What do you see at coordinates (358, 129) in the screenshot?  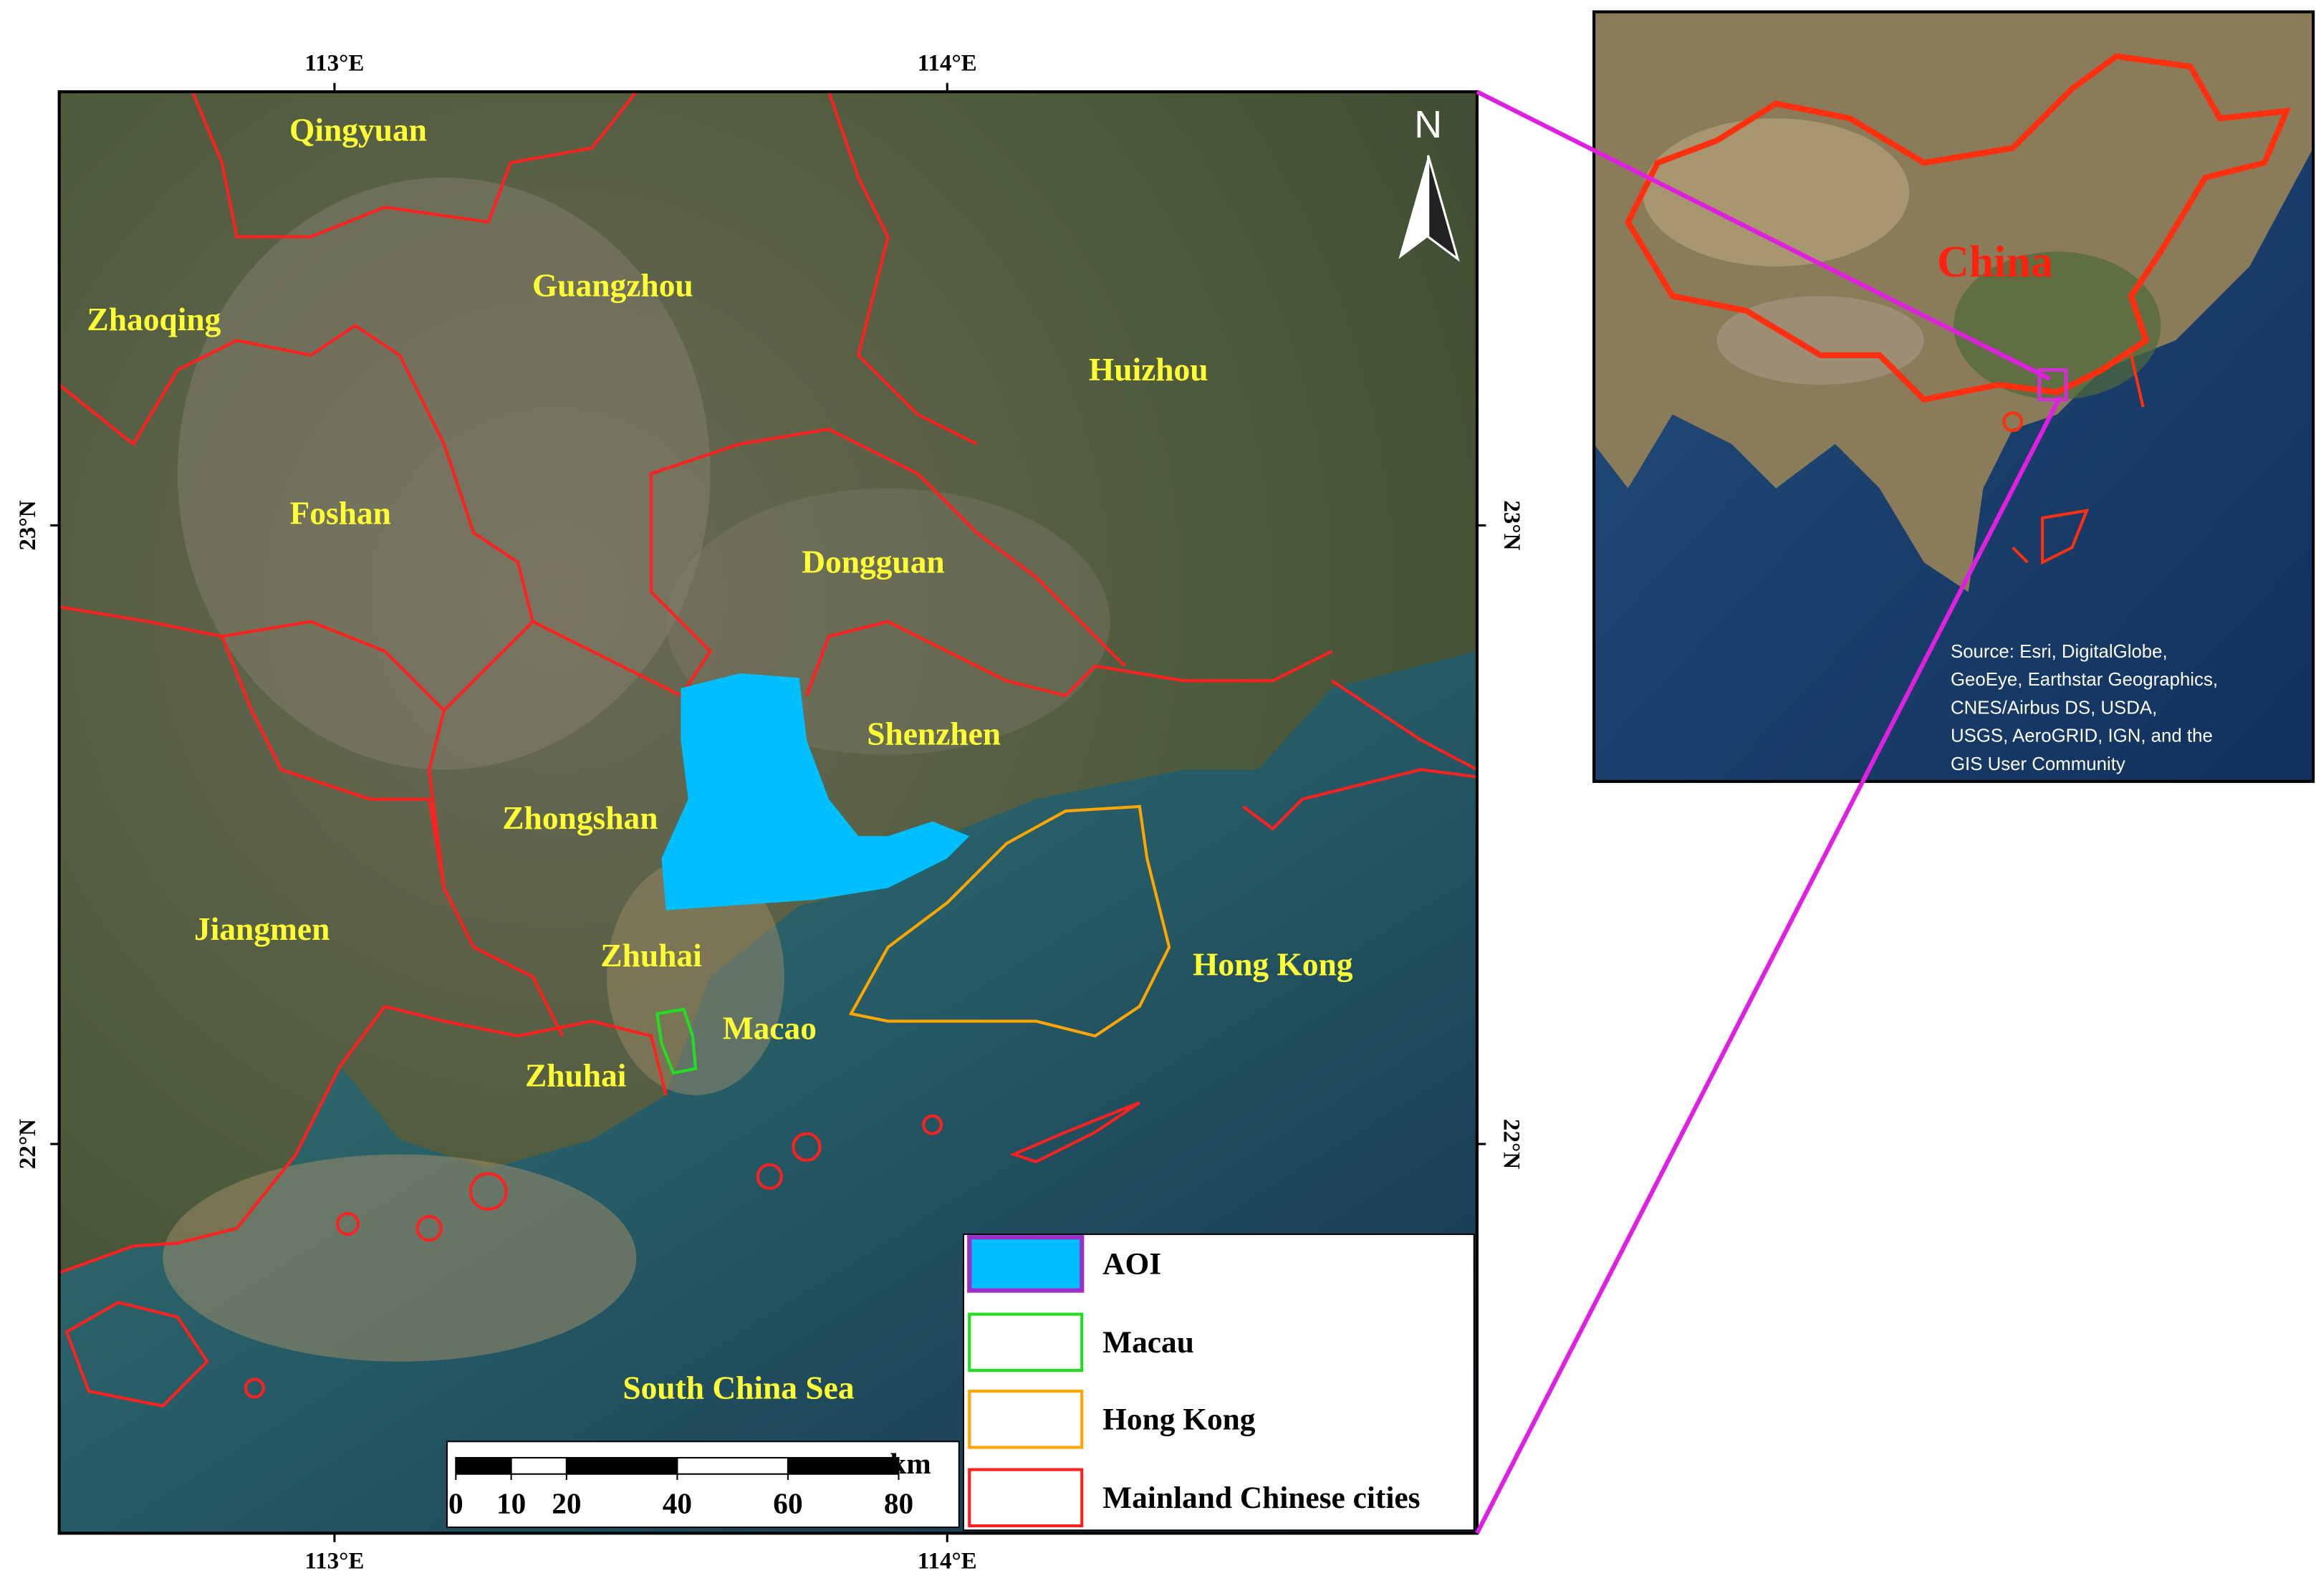 I see `place-label: Qingyuan` at bounding box center [358, 129].